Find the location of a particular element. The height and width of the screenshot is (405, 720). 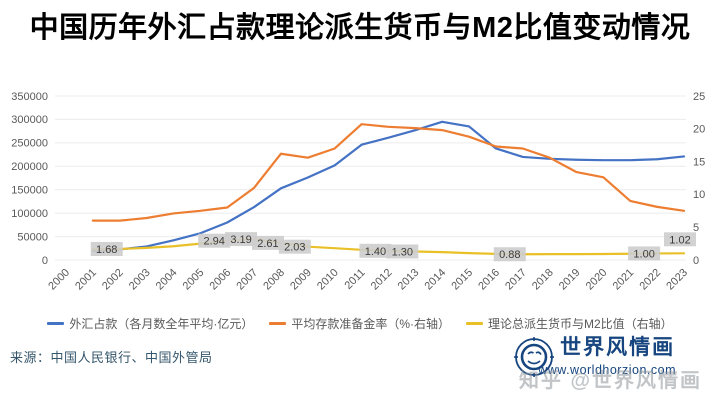

data-label-value: 1.68 is located at coordinates (106, 250).